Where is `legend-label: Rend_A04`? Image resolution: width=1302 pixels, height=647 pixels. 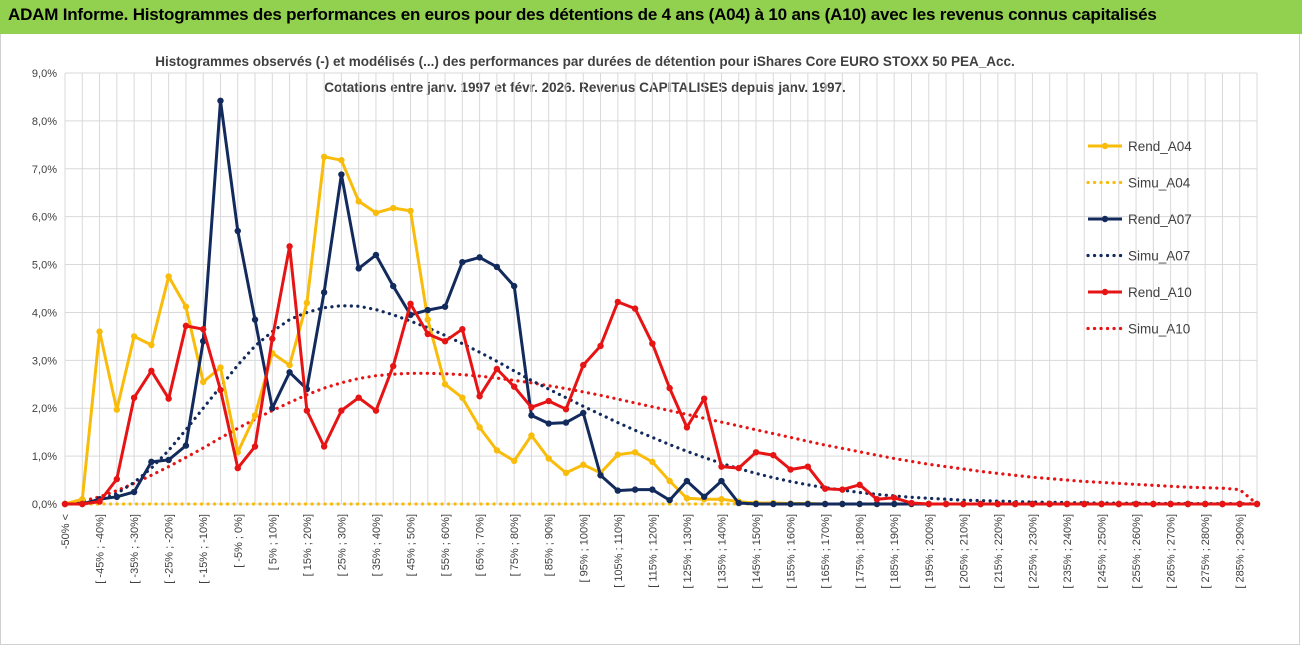
legend-label: Rend_A04 is located at coordinates (1160, 146).